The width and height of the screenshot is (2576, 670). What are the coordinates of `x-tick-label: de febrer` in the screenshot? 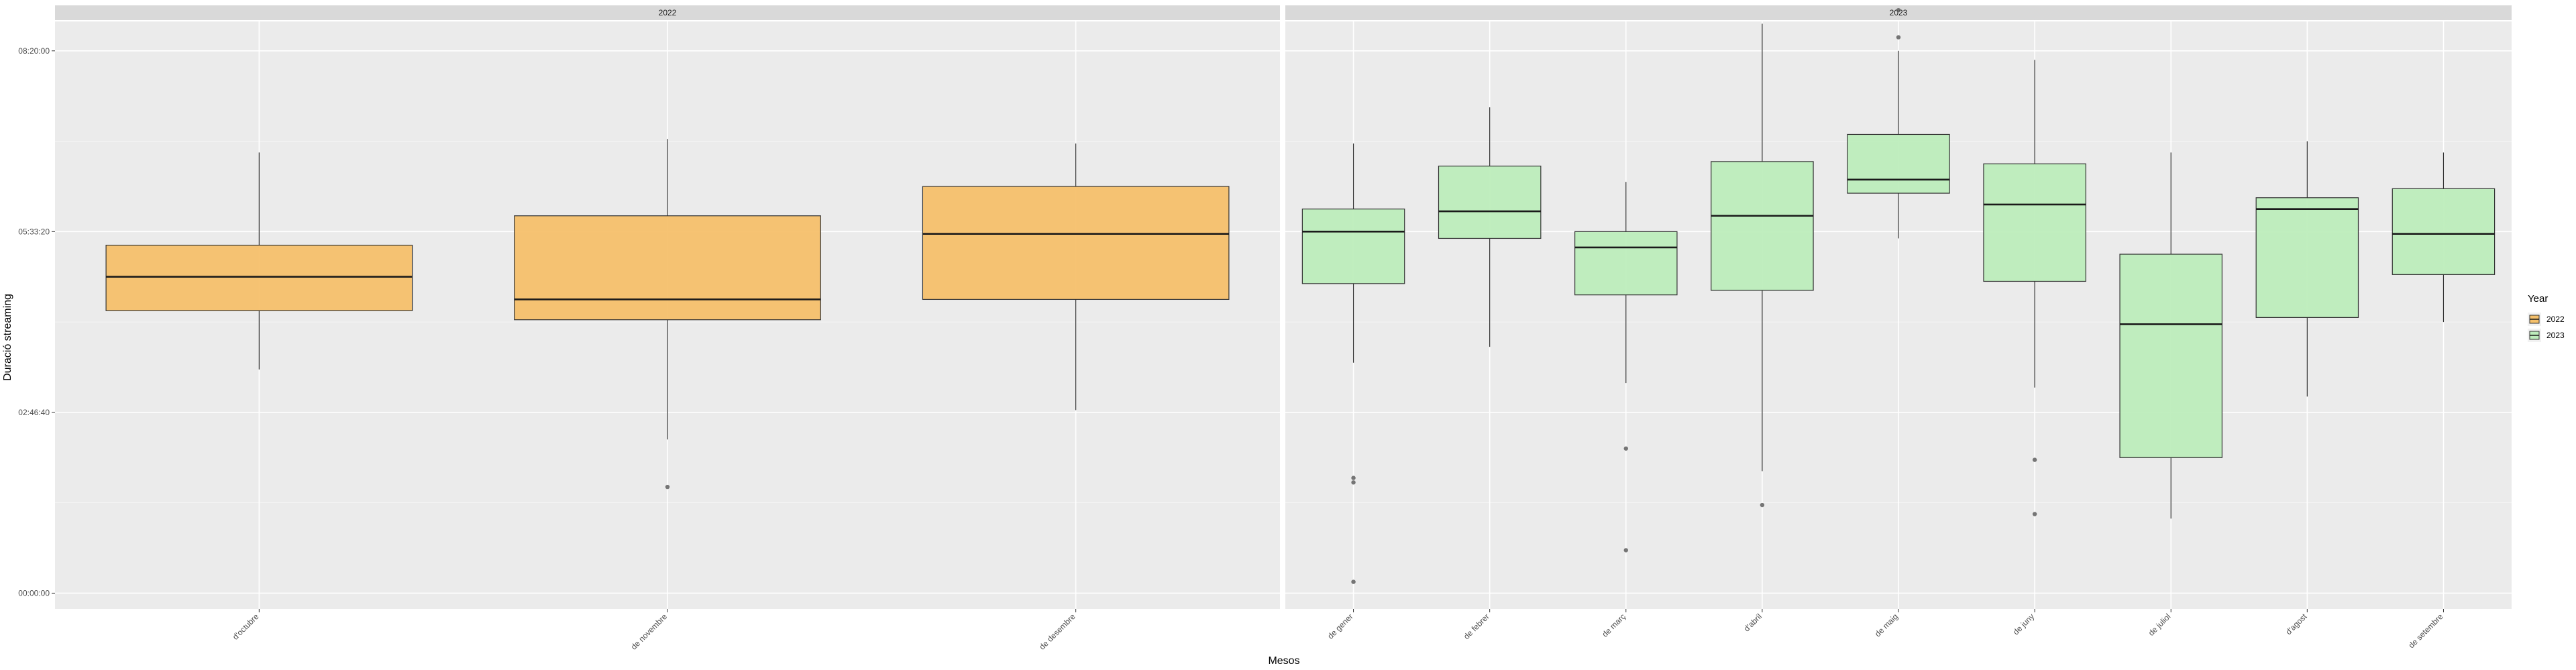 It's located at (1476, 626).